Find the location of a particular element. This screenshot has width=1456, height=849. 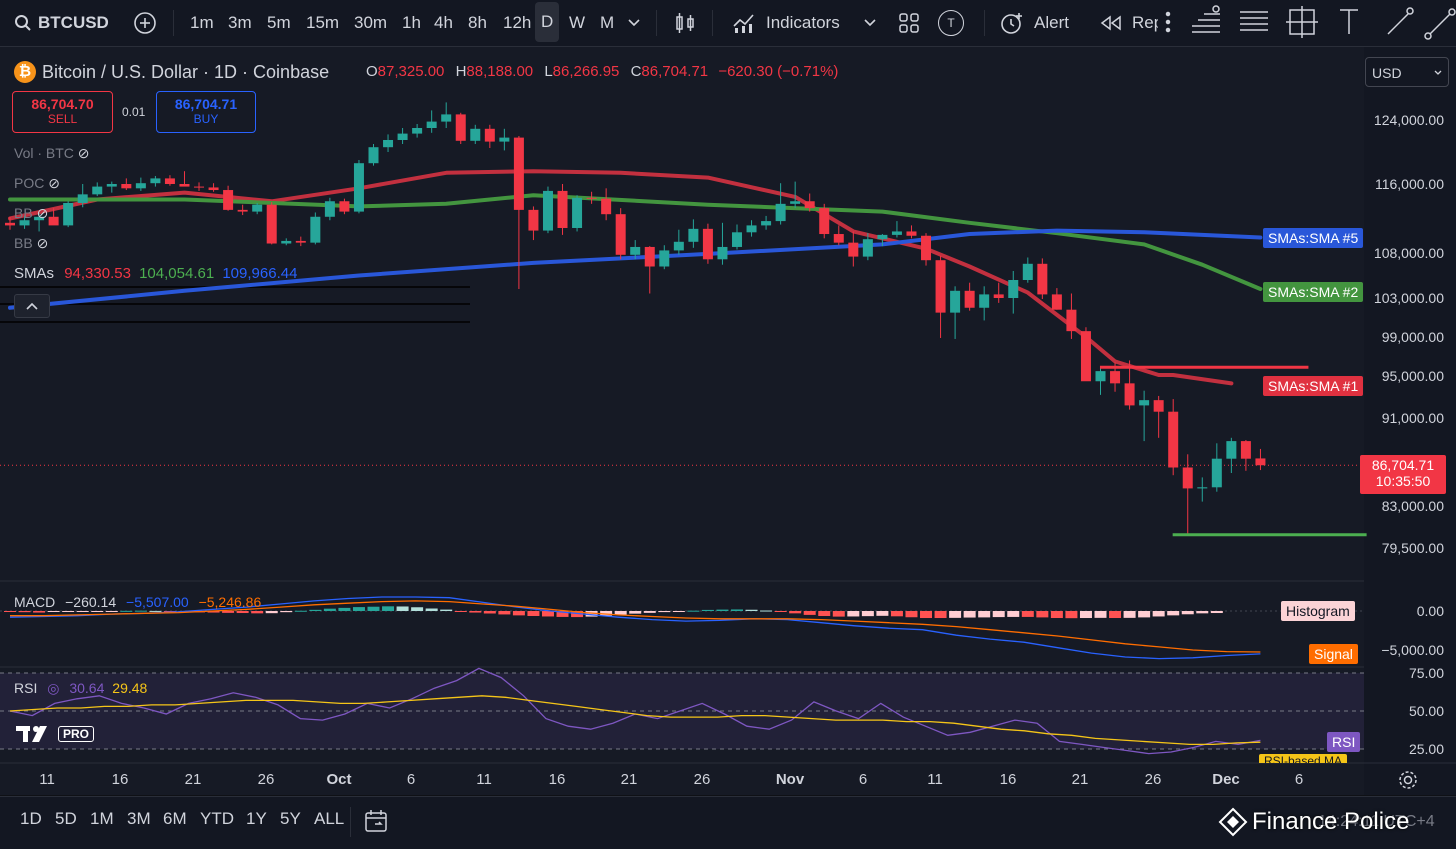

alert-label: Alert is located at coordinates (1051, 22).